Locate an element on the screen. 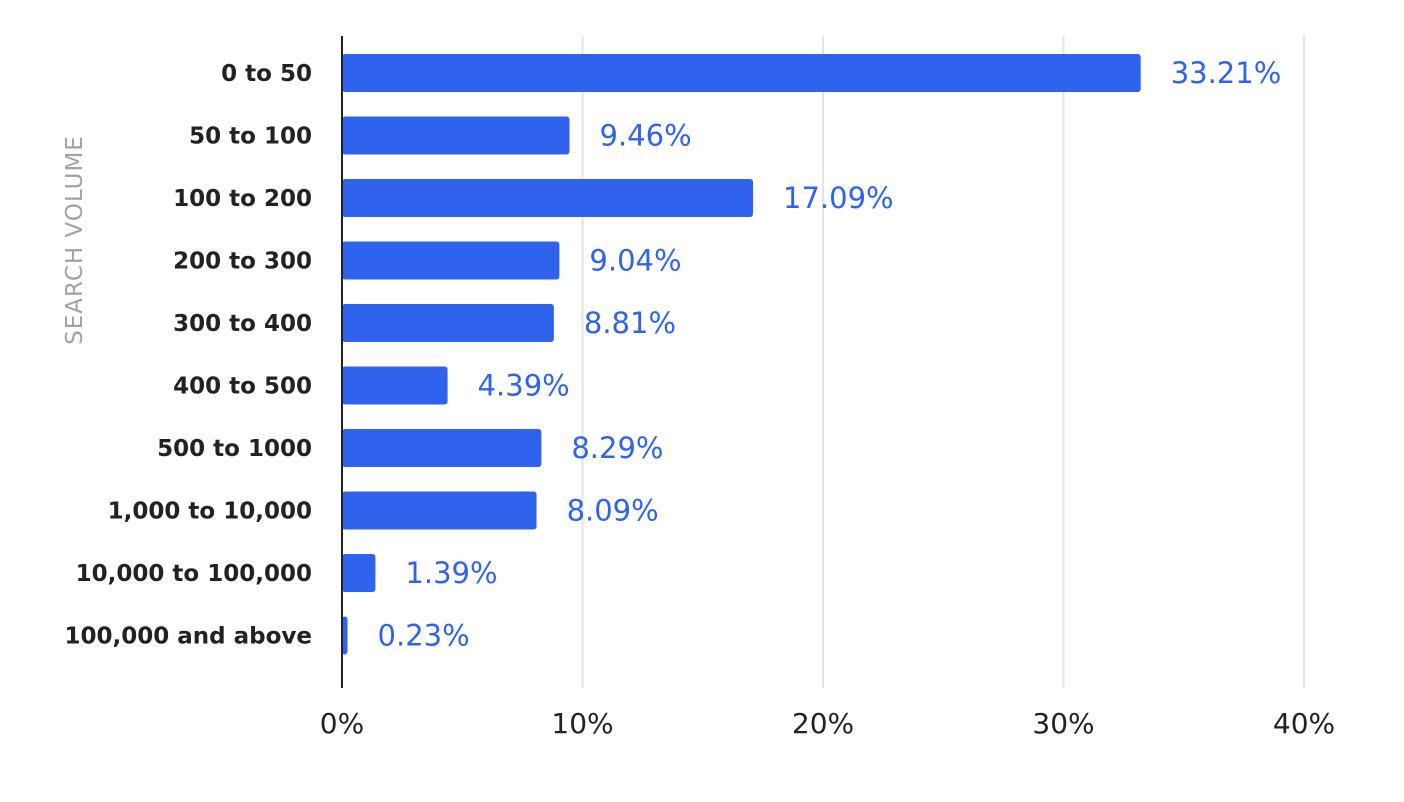  value-label: 9.46% is located at coordinates (646, 136).